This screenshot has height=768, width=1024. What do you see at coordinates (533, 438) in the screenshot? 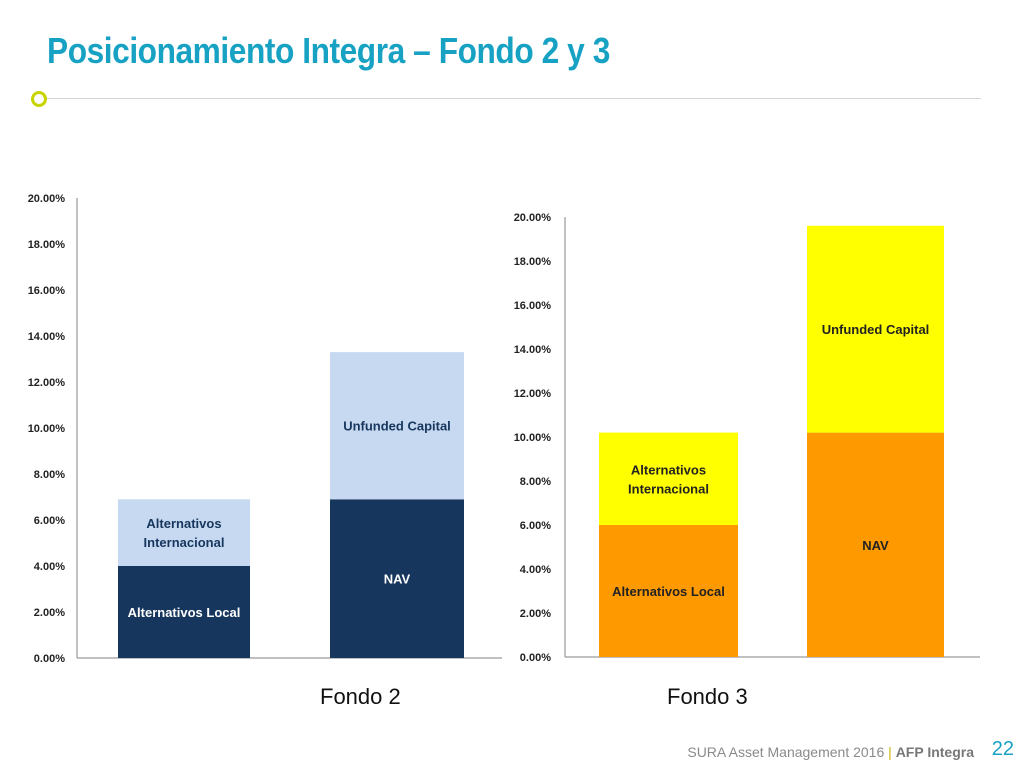
I see `fondo-3-y-tick-label: 10.00%` at bounding box center [533, 438].